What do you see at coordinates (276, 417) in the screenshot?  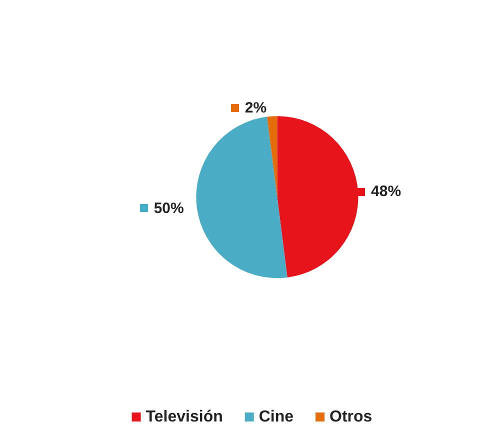 I see `legend-label: Cine` at bounding box center [276, 417].